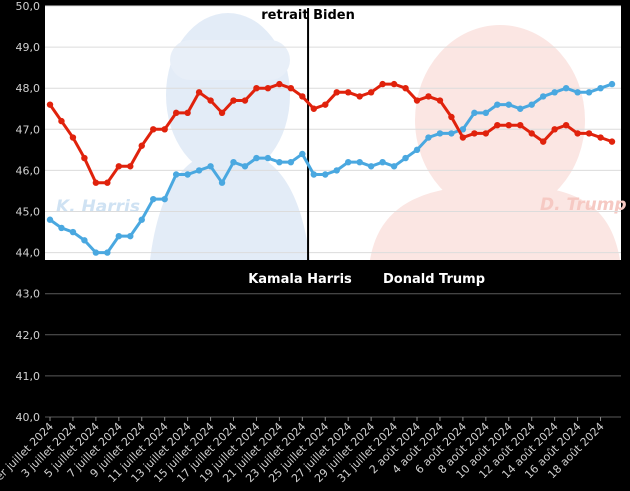 The image size is (630, 491). What do you see at coordinates (28, 170) in the screenshot?
I see `y-tick-label: 46,0` at bounding box center [28, 170].